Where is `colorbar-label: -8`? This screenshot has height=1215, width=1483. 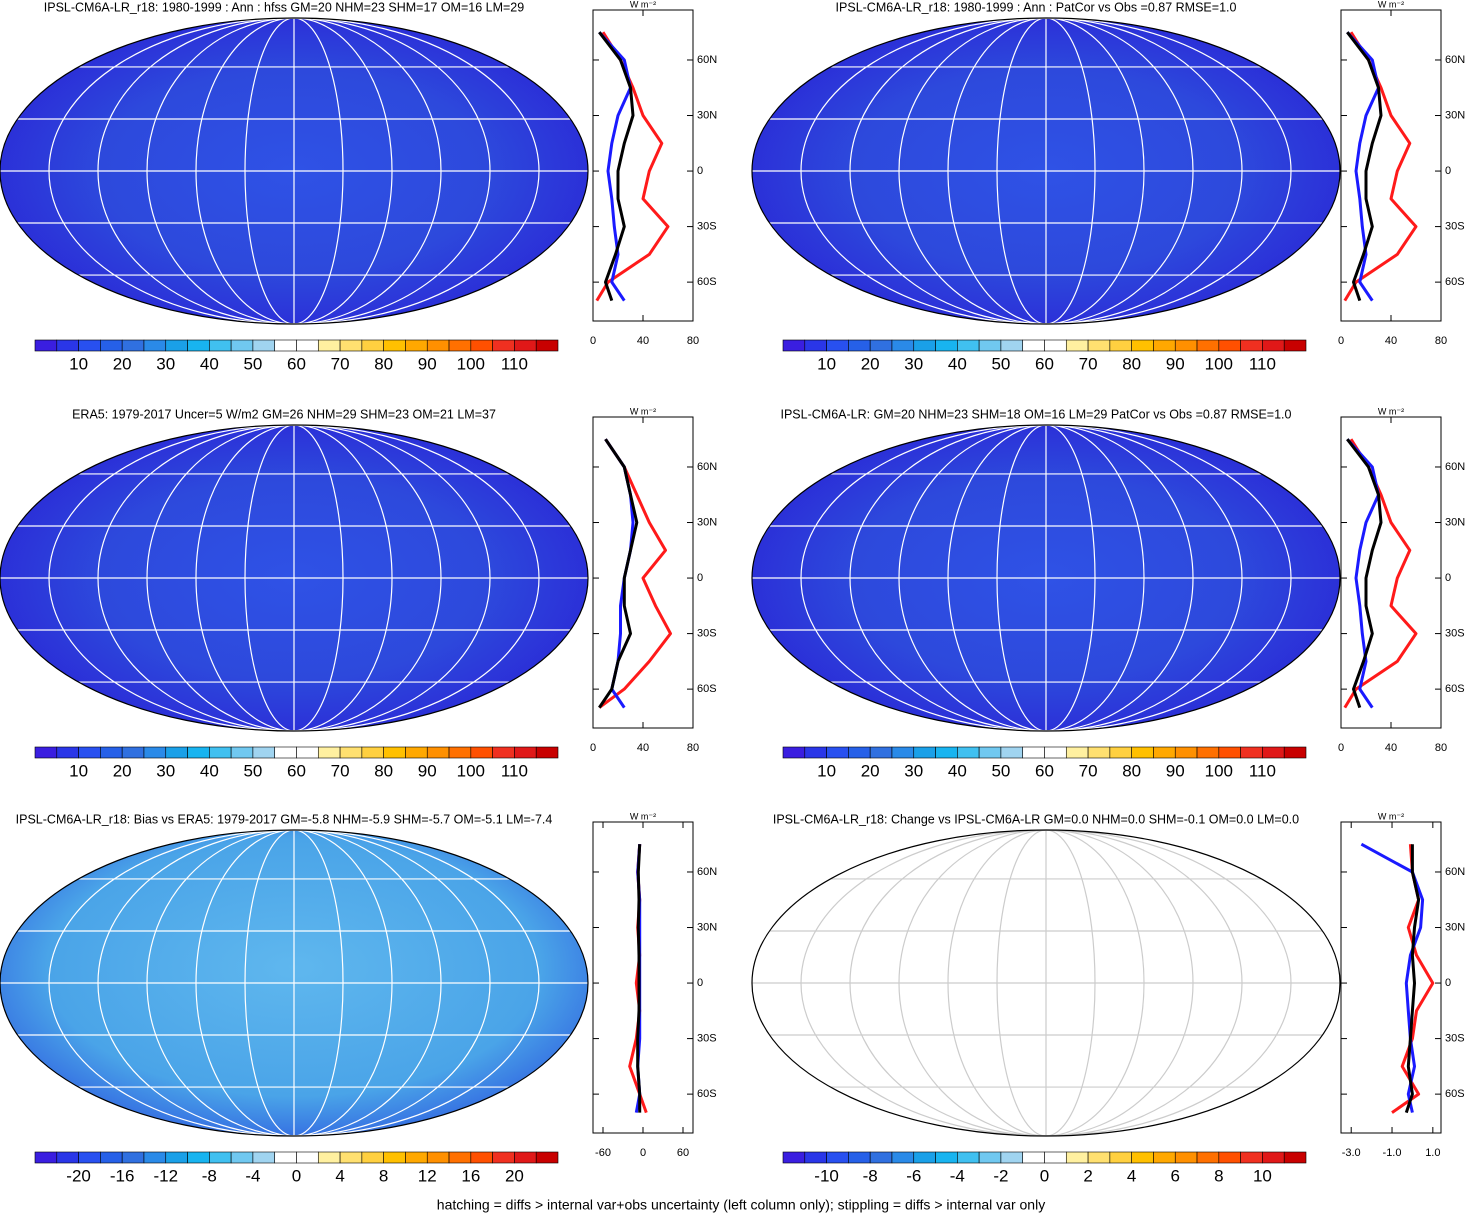 colorbar-label: -8 is located at coordinates (209, 1175).